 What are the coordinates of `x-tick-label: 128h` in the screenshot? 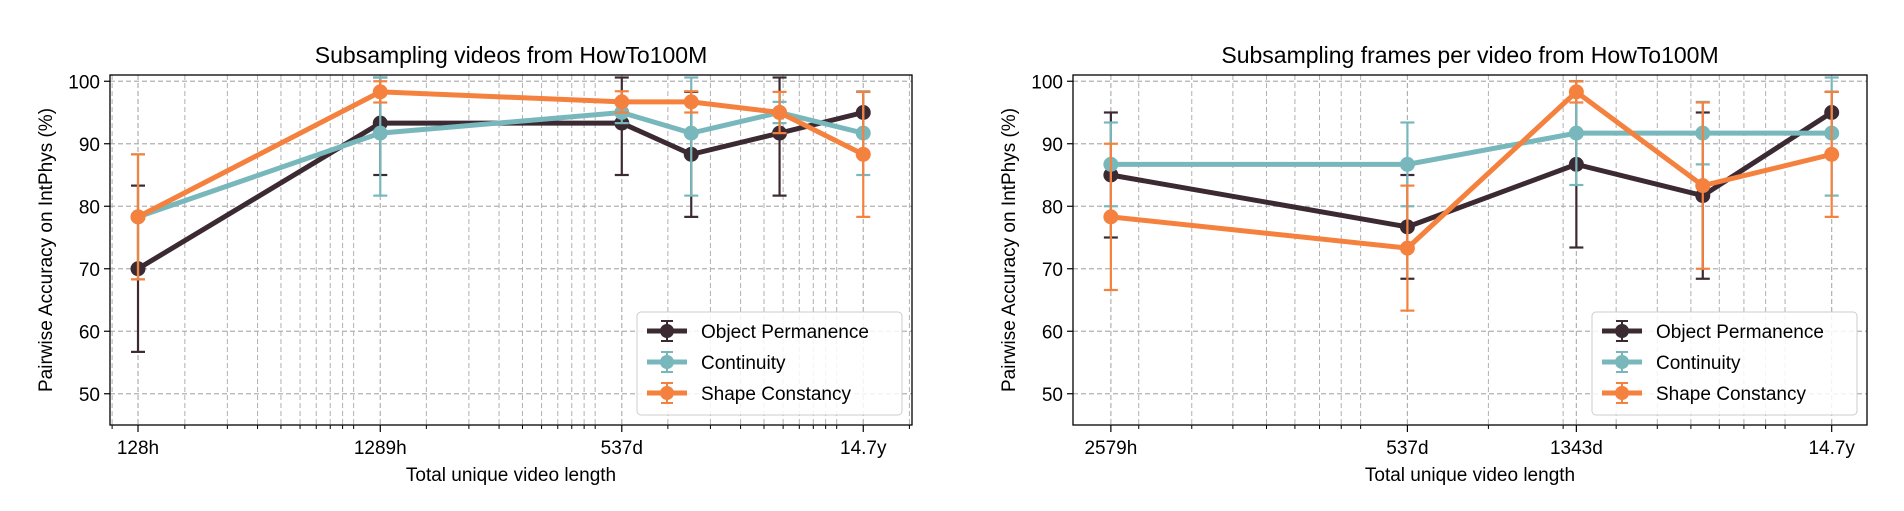 It's located at (138, 448).